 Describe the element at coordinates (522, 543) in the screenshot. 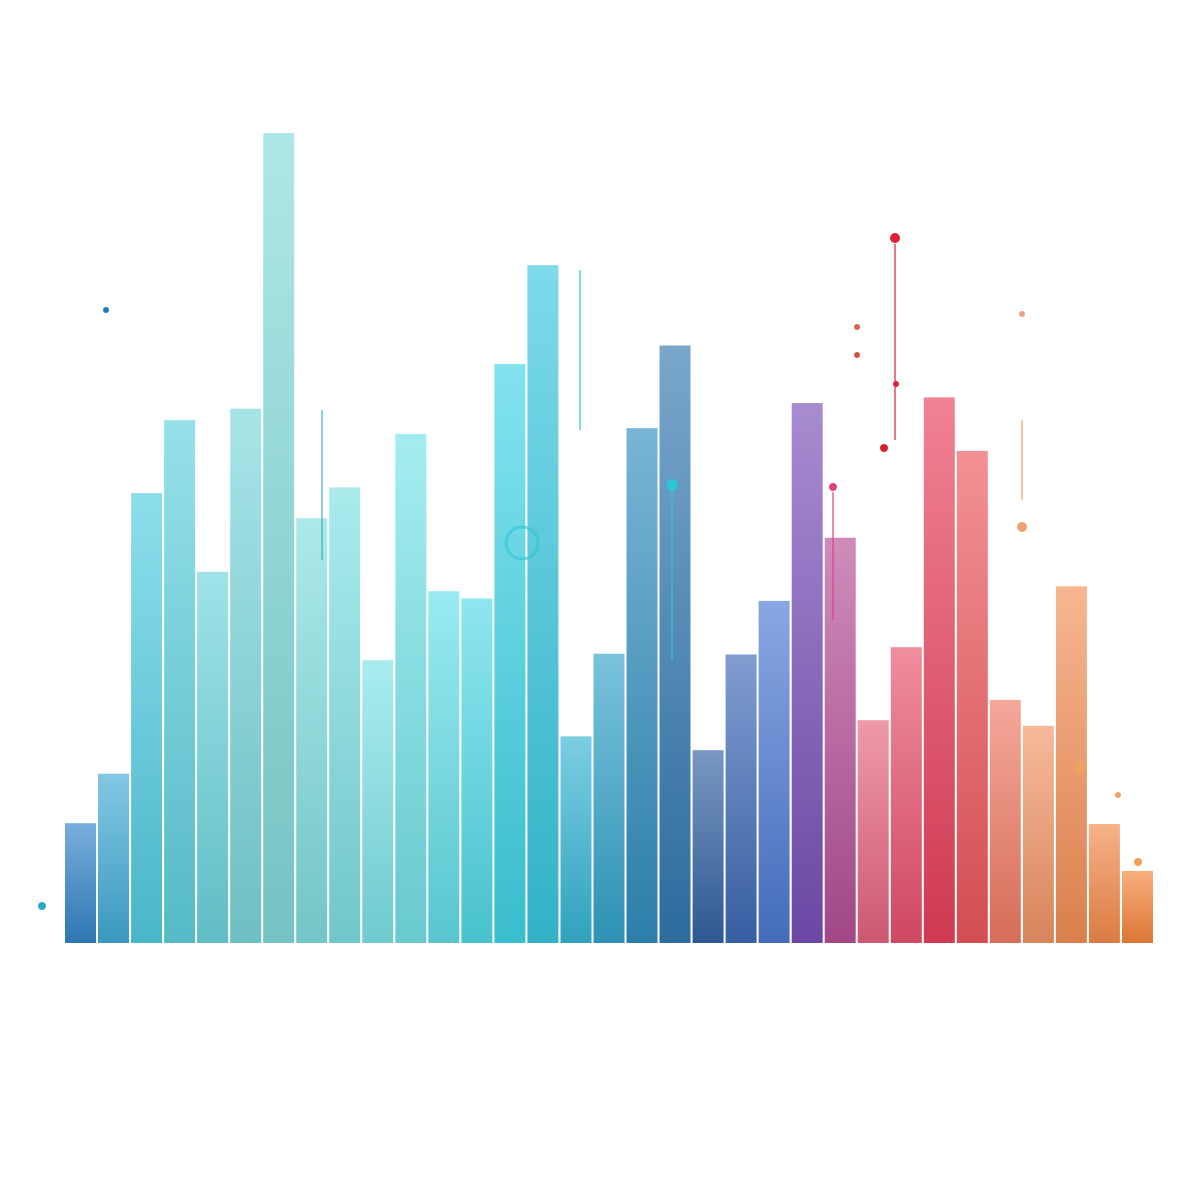

I see `ring-decoration` at that location.